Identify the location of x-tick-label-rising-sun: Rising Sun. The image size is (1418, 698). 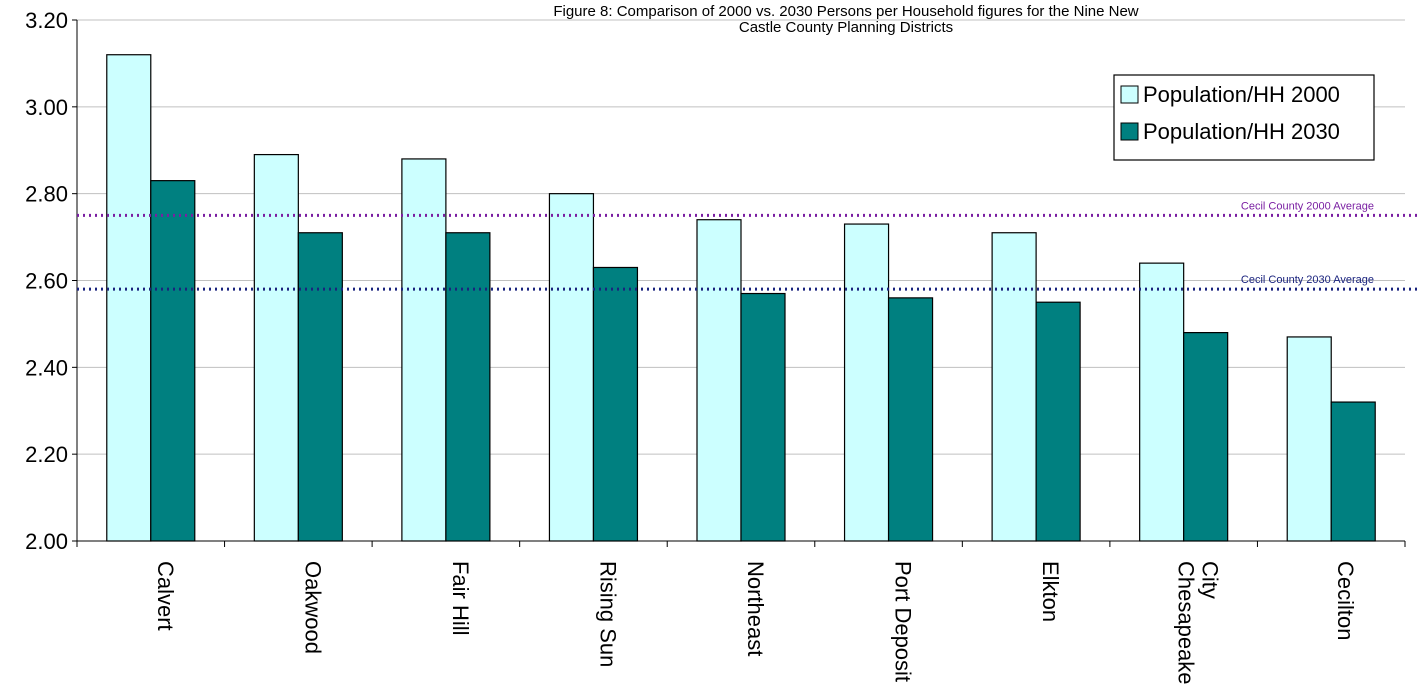
(607, 614).